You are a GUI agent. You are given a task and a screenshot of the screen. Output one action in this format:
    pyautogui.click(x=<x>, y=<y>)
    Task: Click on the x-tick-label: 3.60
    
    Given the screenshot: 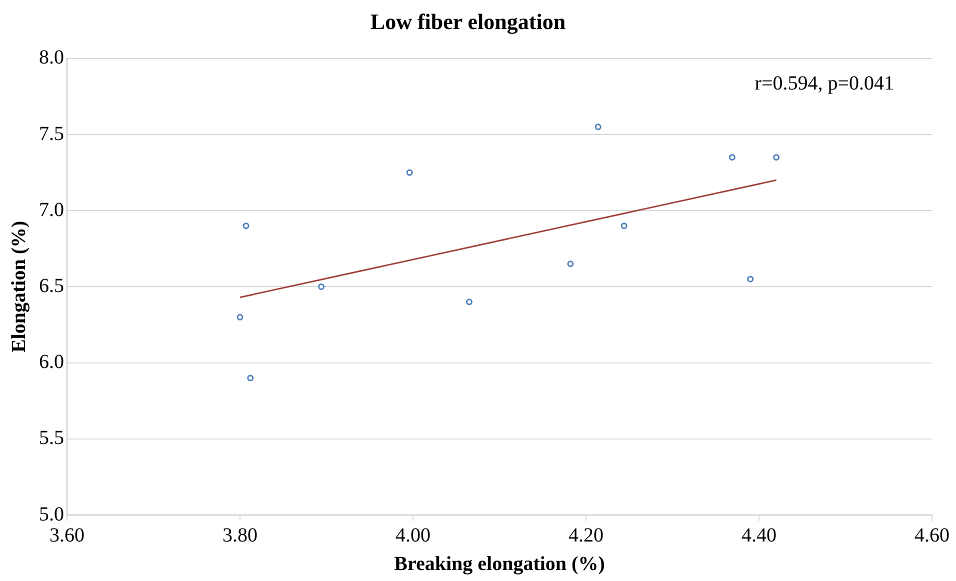 What is the action you would take?
    pyautogui.click(x=67, y=535)
    